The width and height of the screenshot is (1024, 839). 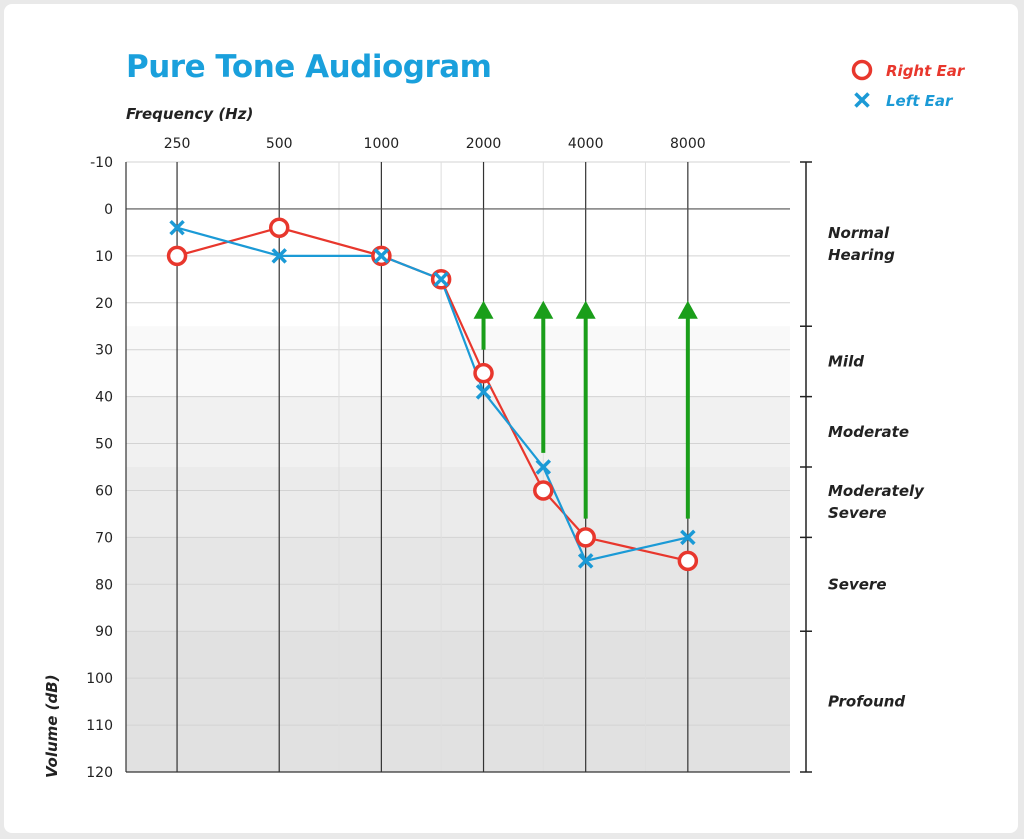 What do you see at coordinates (101, 163) in the screenshot?
I see `y-tick-label: -10` at bounding box center [101, 163].